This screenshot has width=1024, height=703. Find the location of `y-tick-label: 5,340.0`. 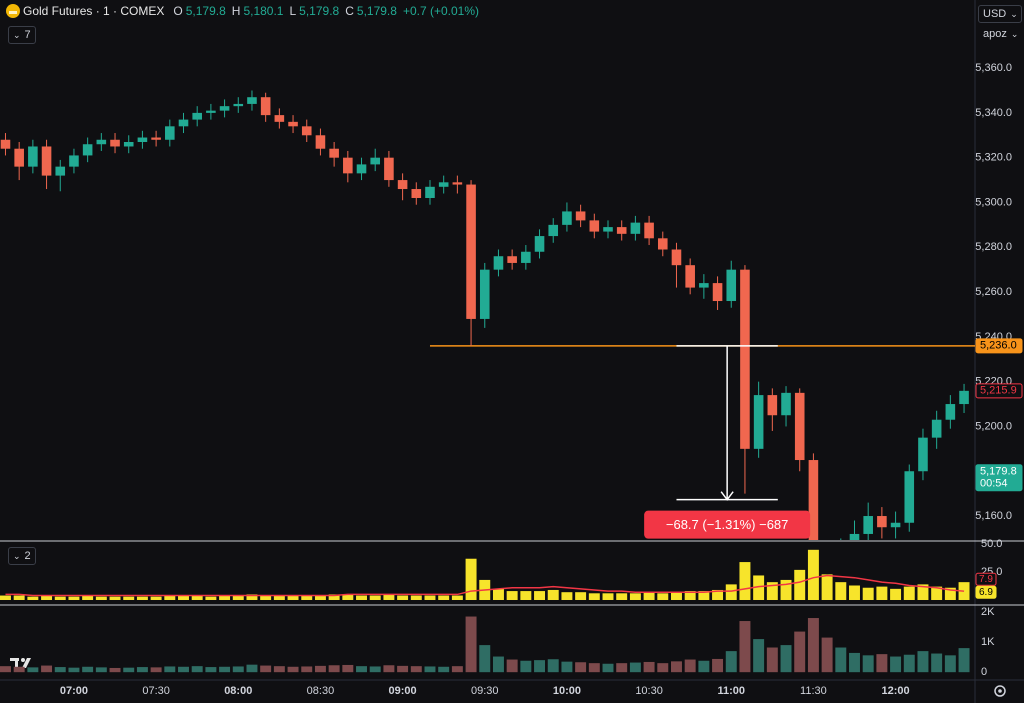

y-tick-label: 5,340.0 is located at coordinates (993, 113).